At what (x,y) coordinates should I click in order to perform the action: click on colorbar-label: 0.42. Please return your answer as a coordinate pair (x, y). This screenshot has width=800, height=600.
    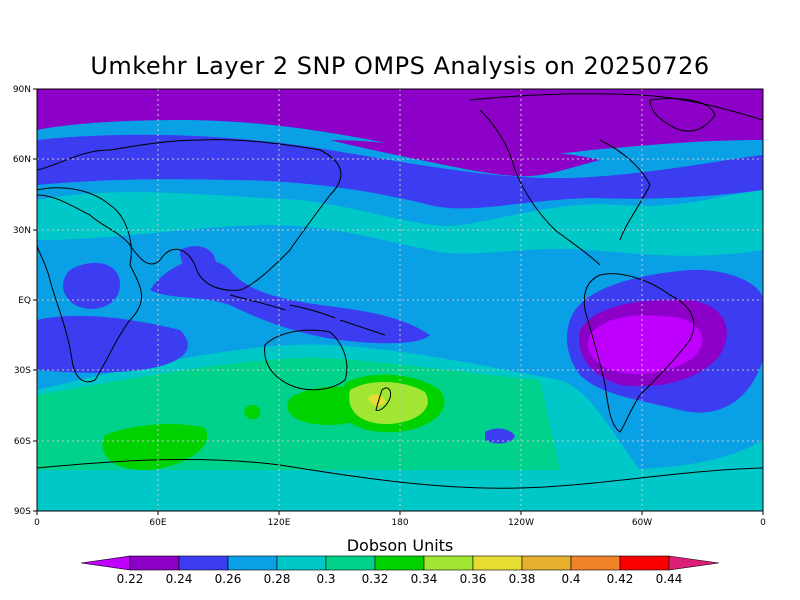
    Looking at the image, I should click on (620, 579).